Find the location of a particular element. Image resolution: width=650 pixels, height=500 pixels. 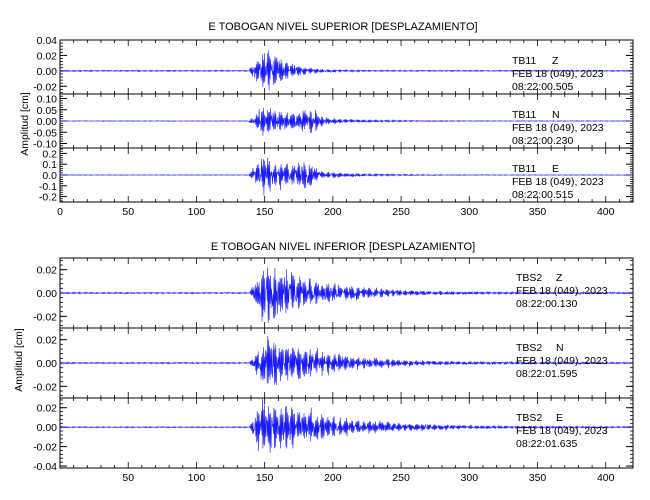

station-info-tbs2-n: TBS2 N FEB 18 (049), 2023 08:22:01.595 is located at coordinates (562, 361).